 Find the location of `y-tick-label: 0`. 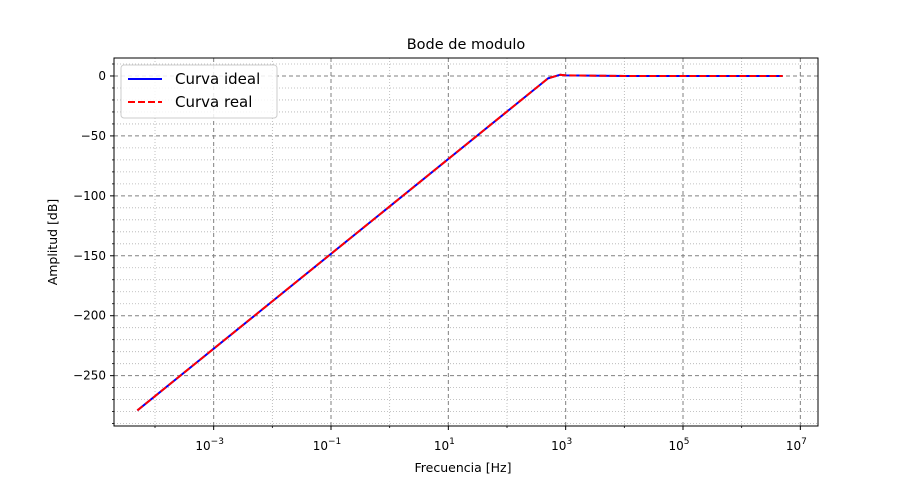

y-tick-label: 0 is located at coordinates (102, 76).